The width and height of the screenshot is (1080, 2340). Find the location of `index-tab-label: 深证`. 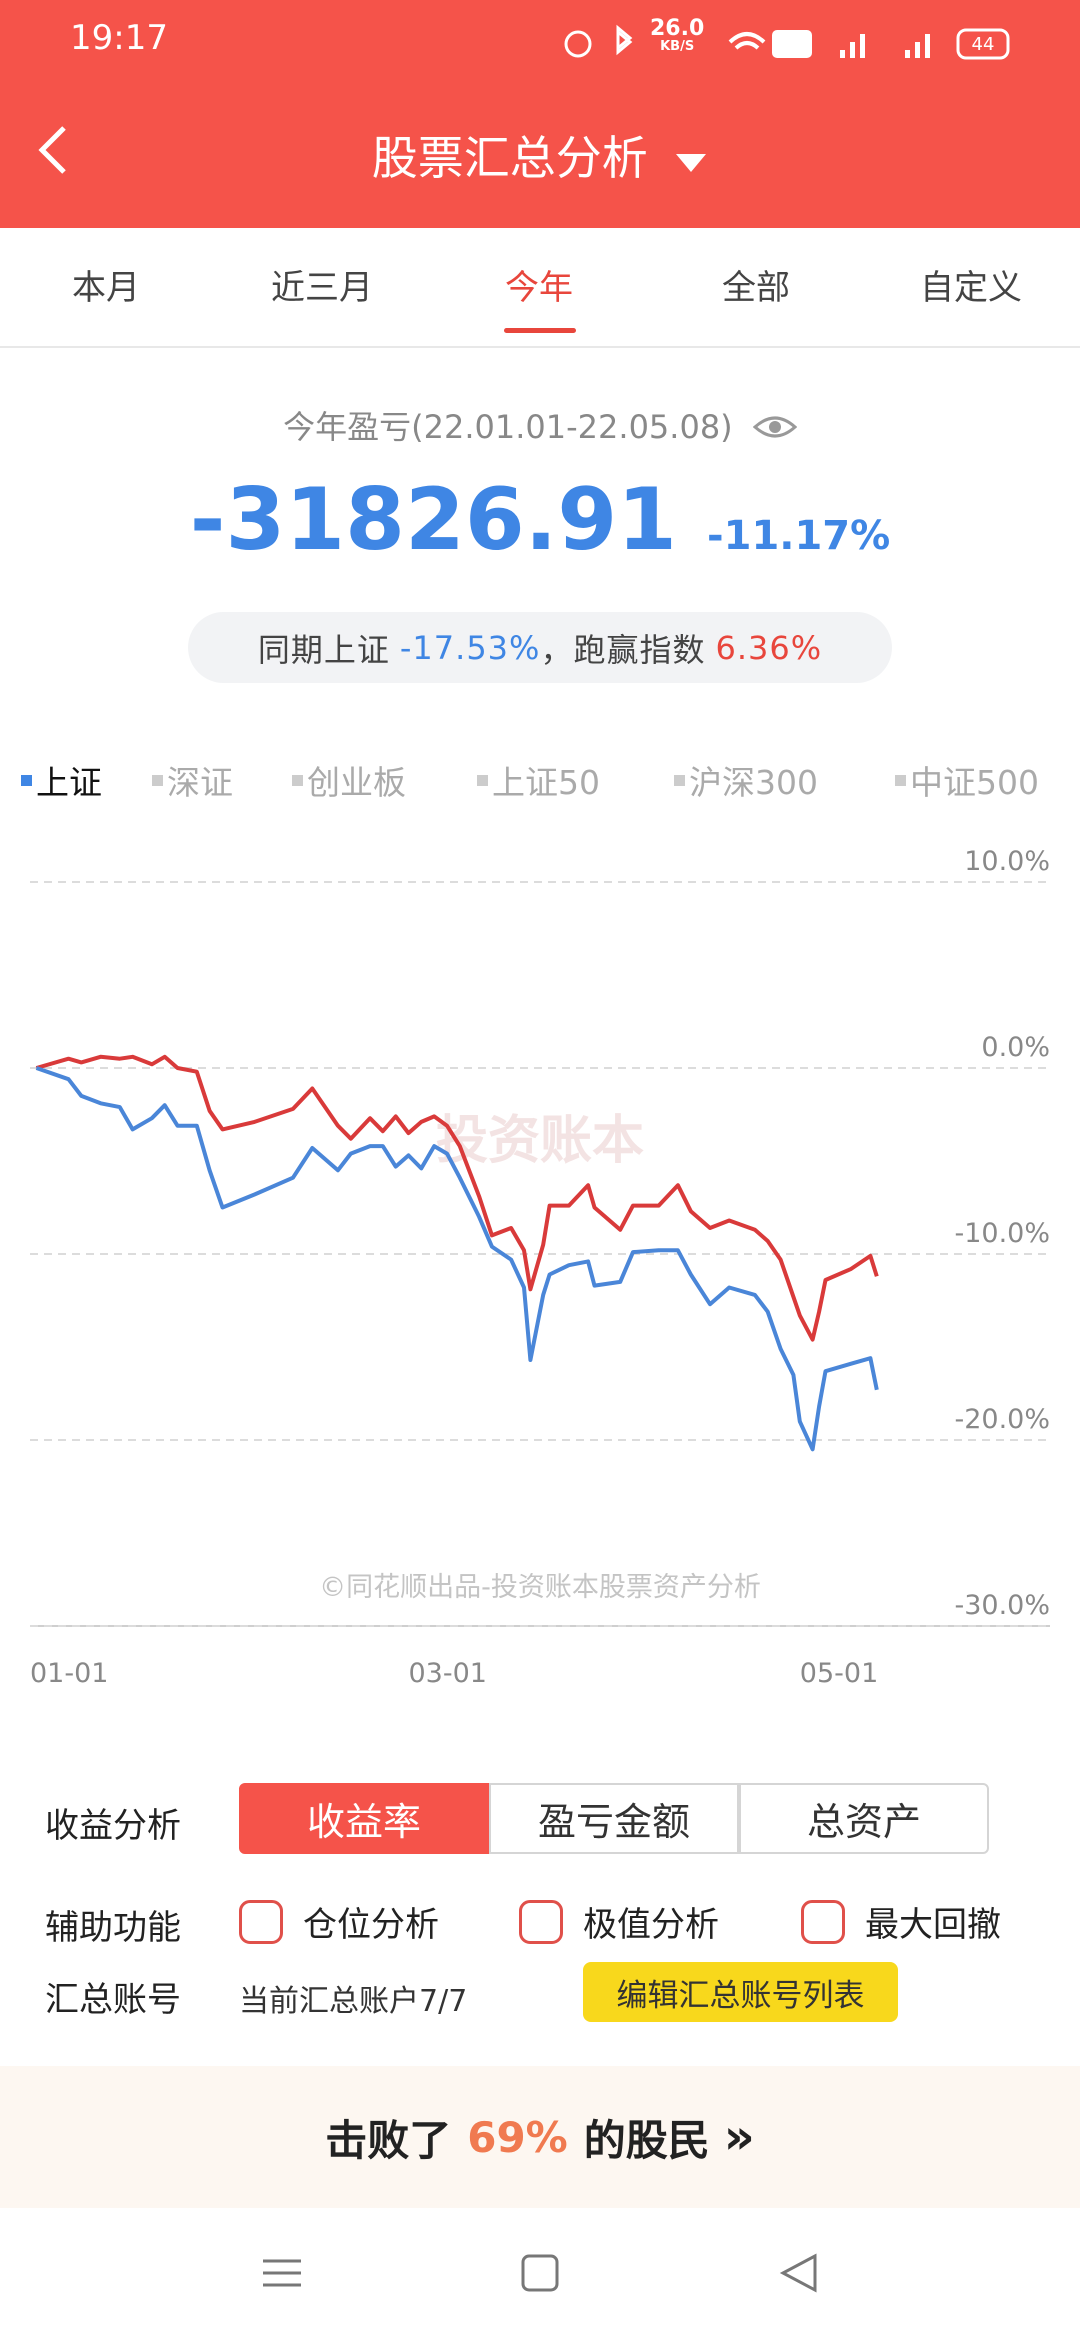

index-tab-label: 深证 is located at coordinates (200, 782).